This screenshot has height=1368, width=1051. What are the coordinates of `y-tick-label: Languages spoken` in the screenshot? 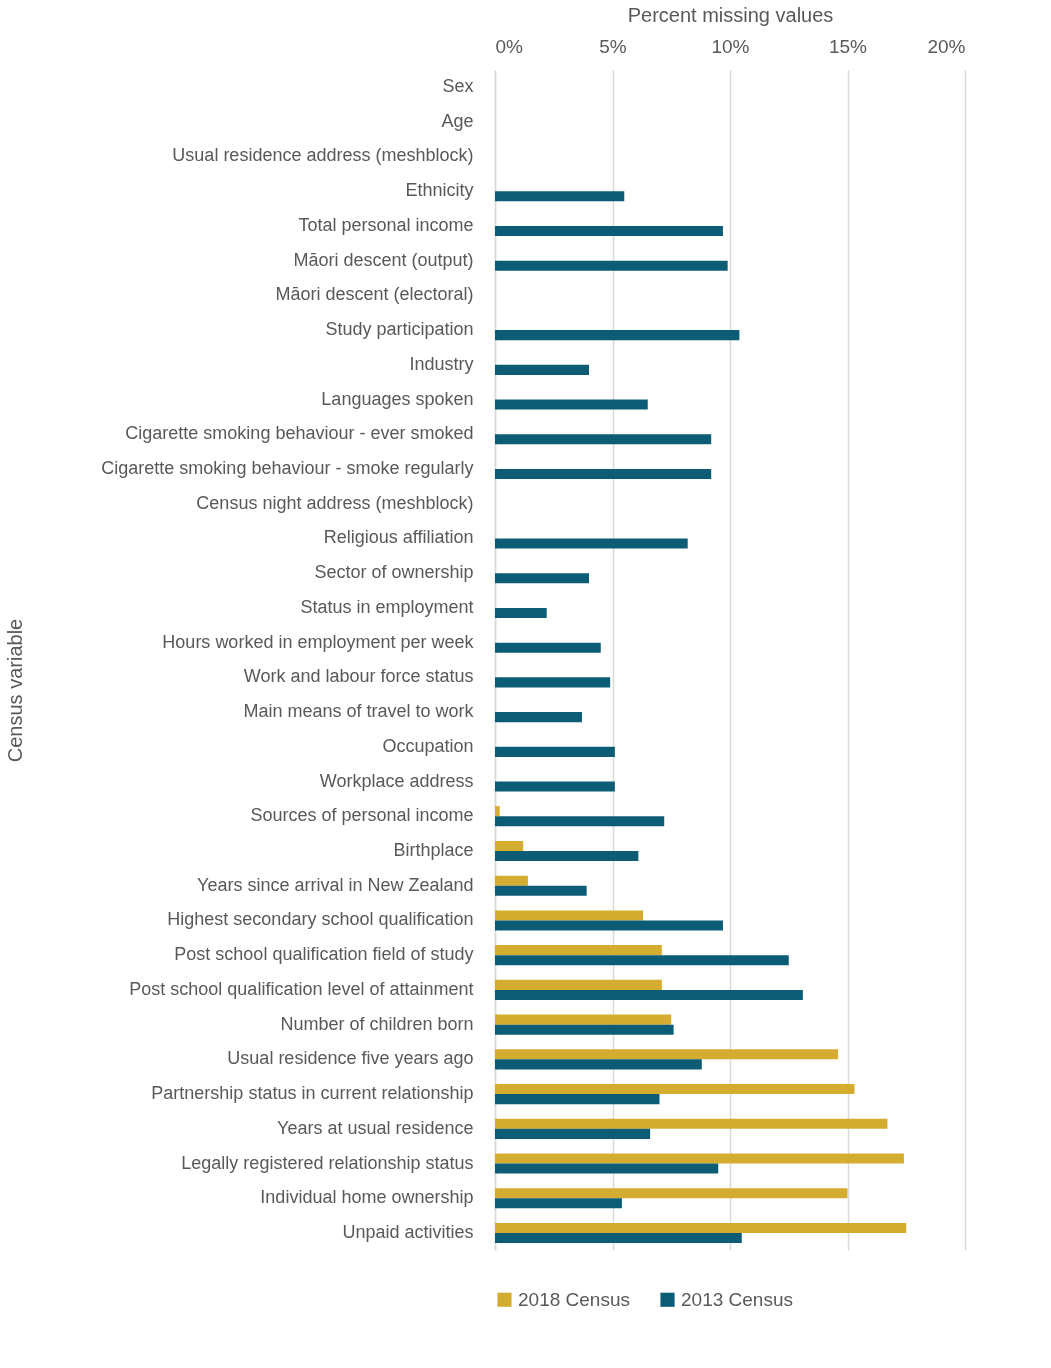 It's located at (397, 398).